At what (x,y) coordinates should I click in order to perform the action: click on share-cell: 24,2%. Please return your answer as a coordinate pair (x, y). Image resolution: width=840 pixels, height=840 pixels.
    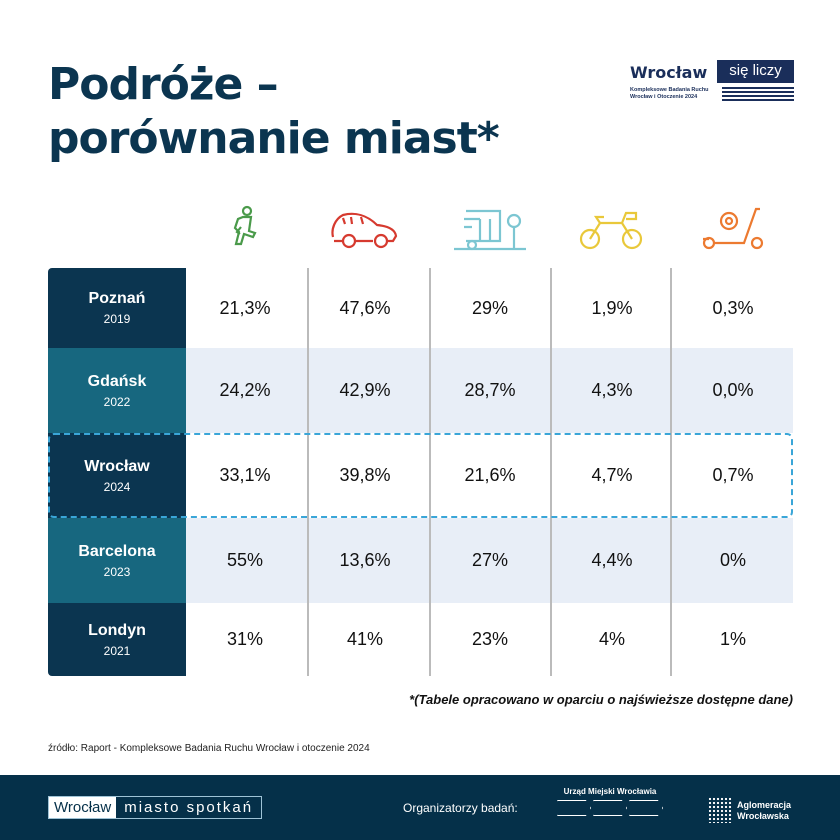
    Looking at the image, I should click on (245, 390).